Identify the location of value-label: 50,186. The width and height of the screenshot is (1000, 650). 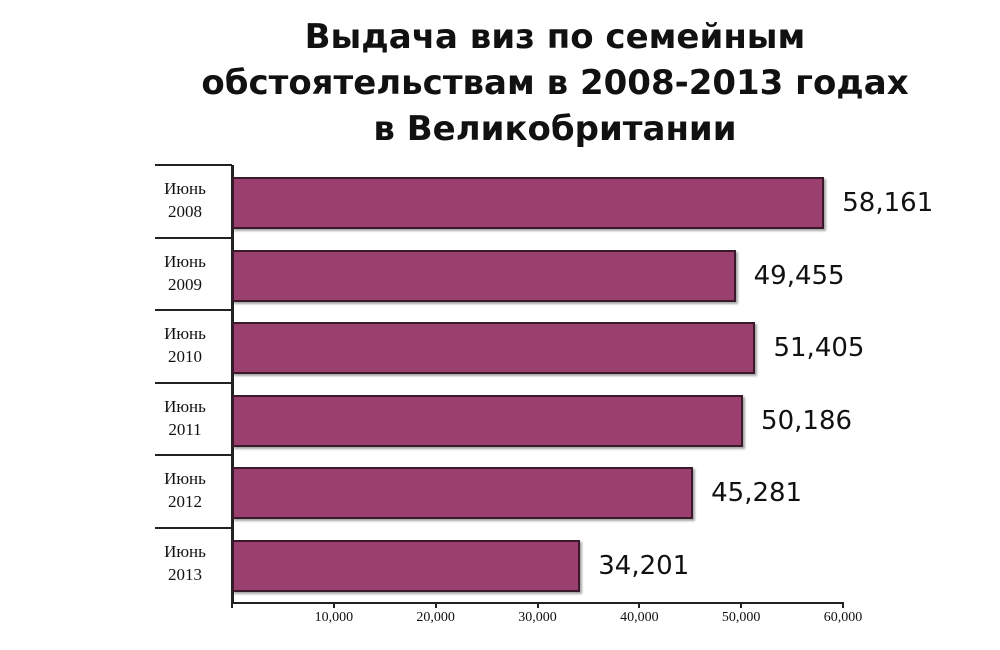
(807, 420).